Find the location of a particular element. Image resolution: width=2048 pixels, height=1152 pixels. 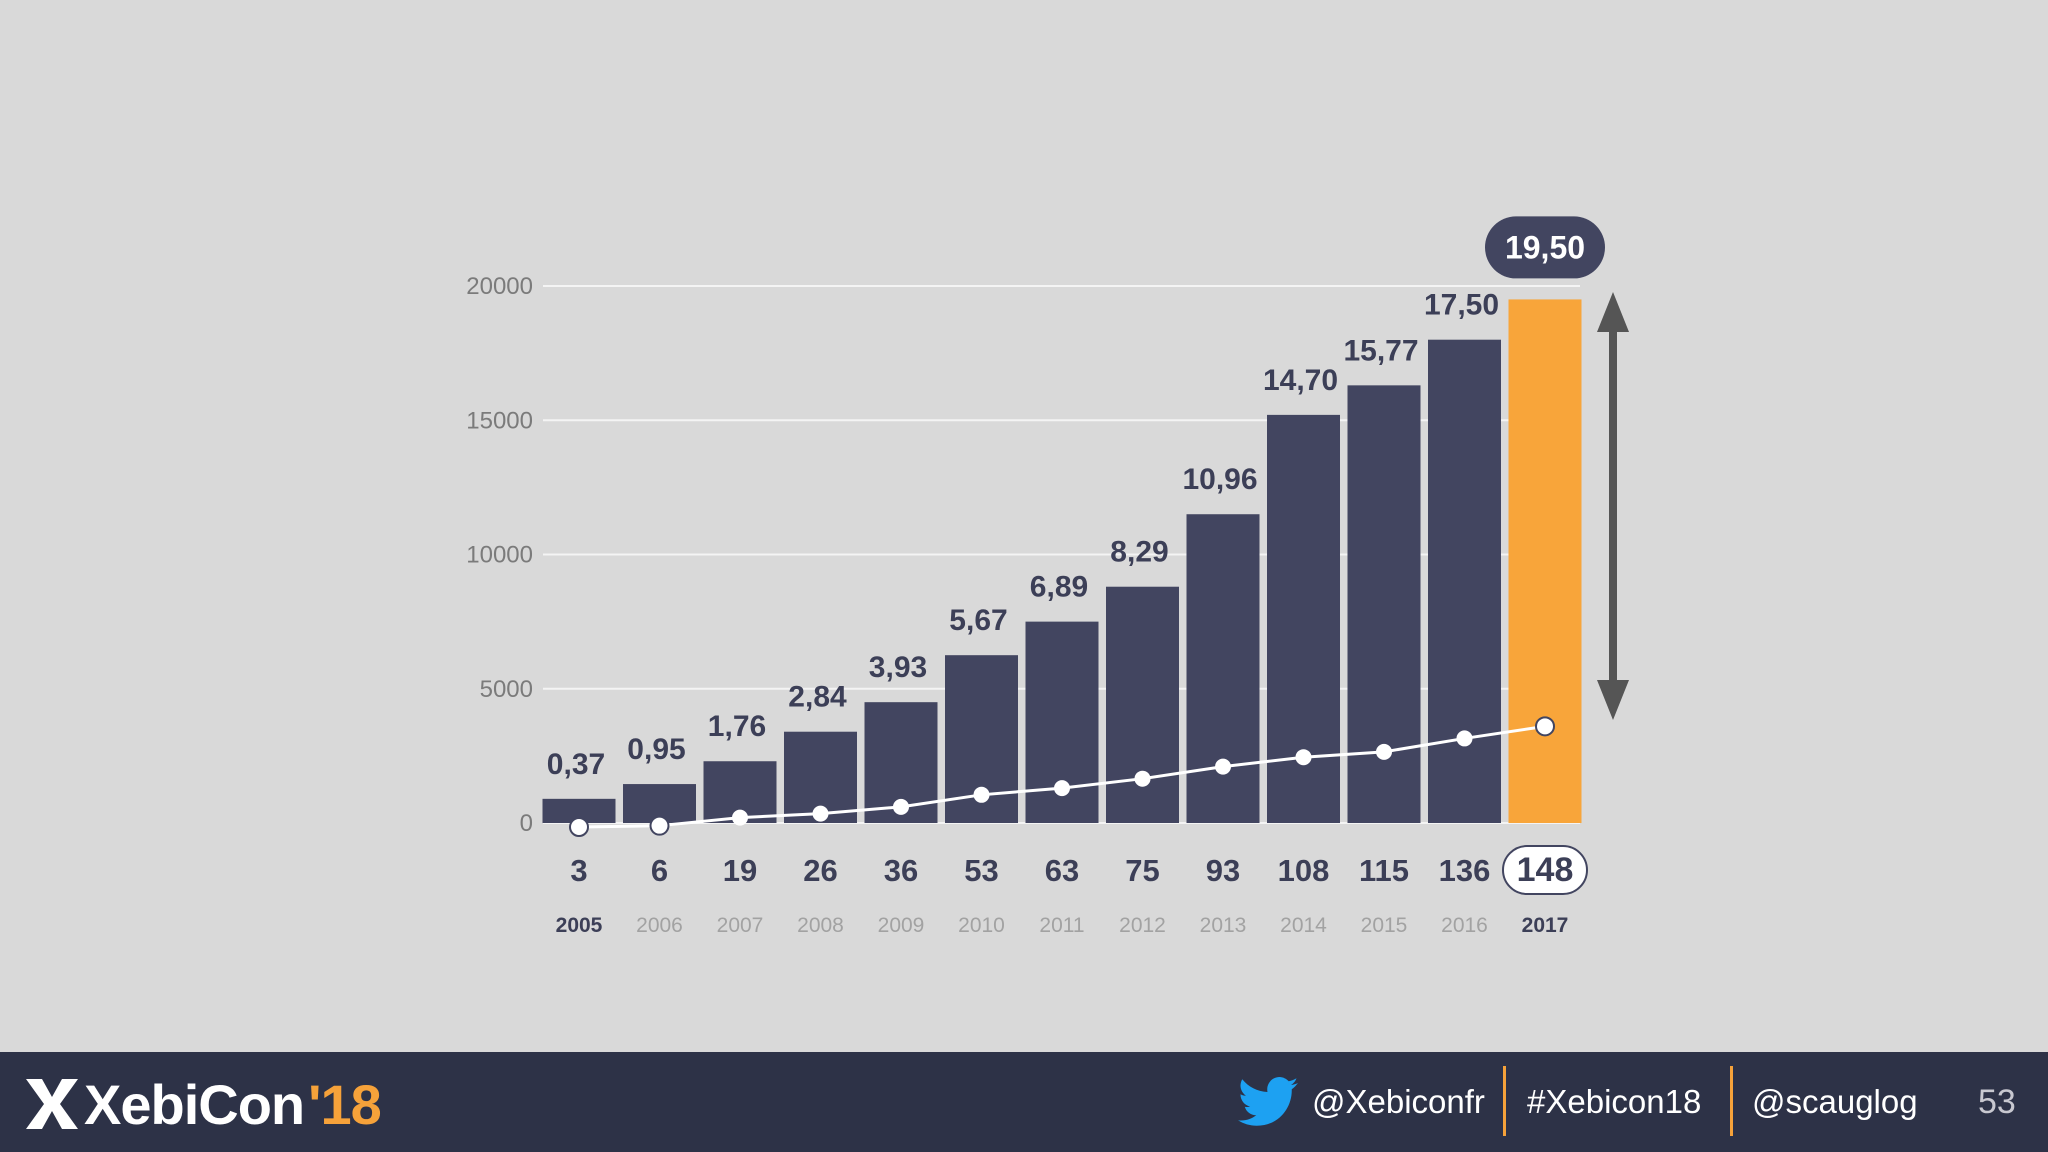

bar-value-label: 15,77 is located at coordinates (1380, 350).